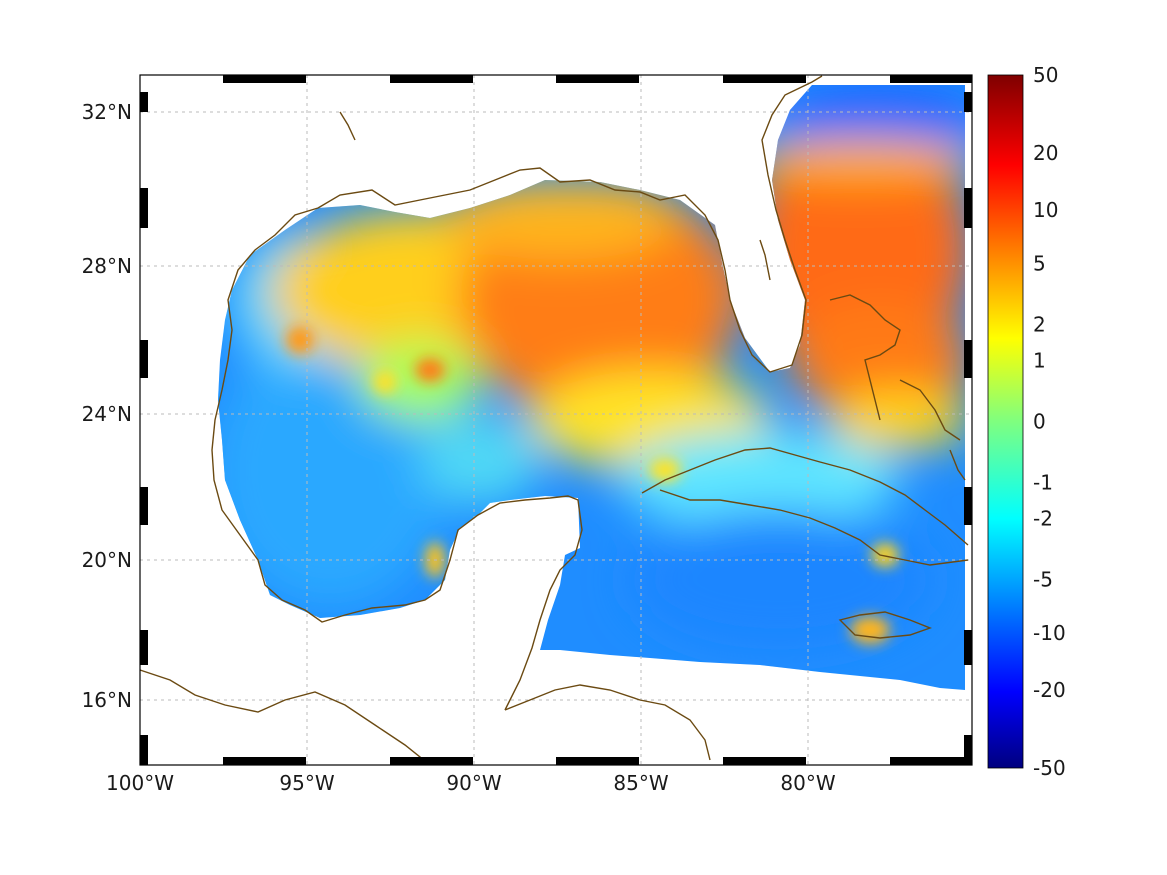 This screenshot has width=1167, height=875. What do you see at coordinates (473, 783) in the screenshot?
I see `lon-tick-label: 90°W` at bounding box center [473, 783].